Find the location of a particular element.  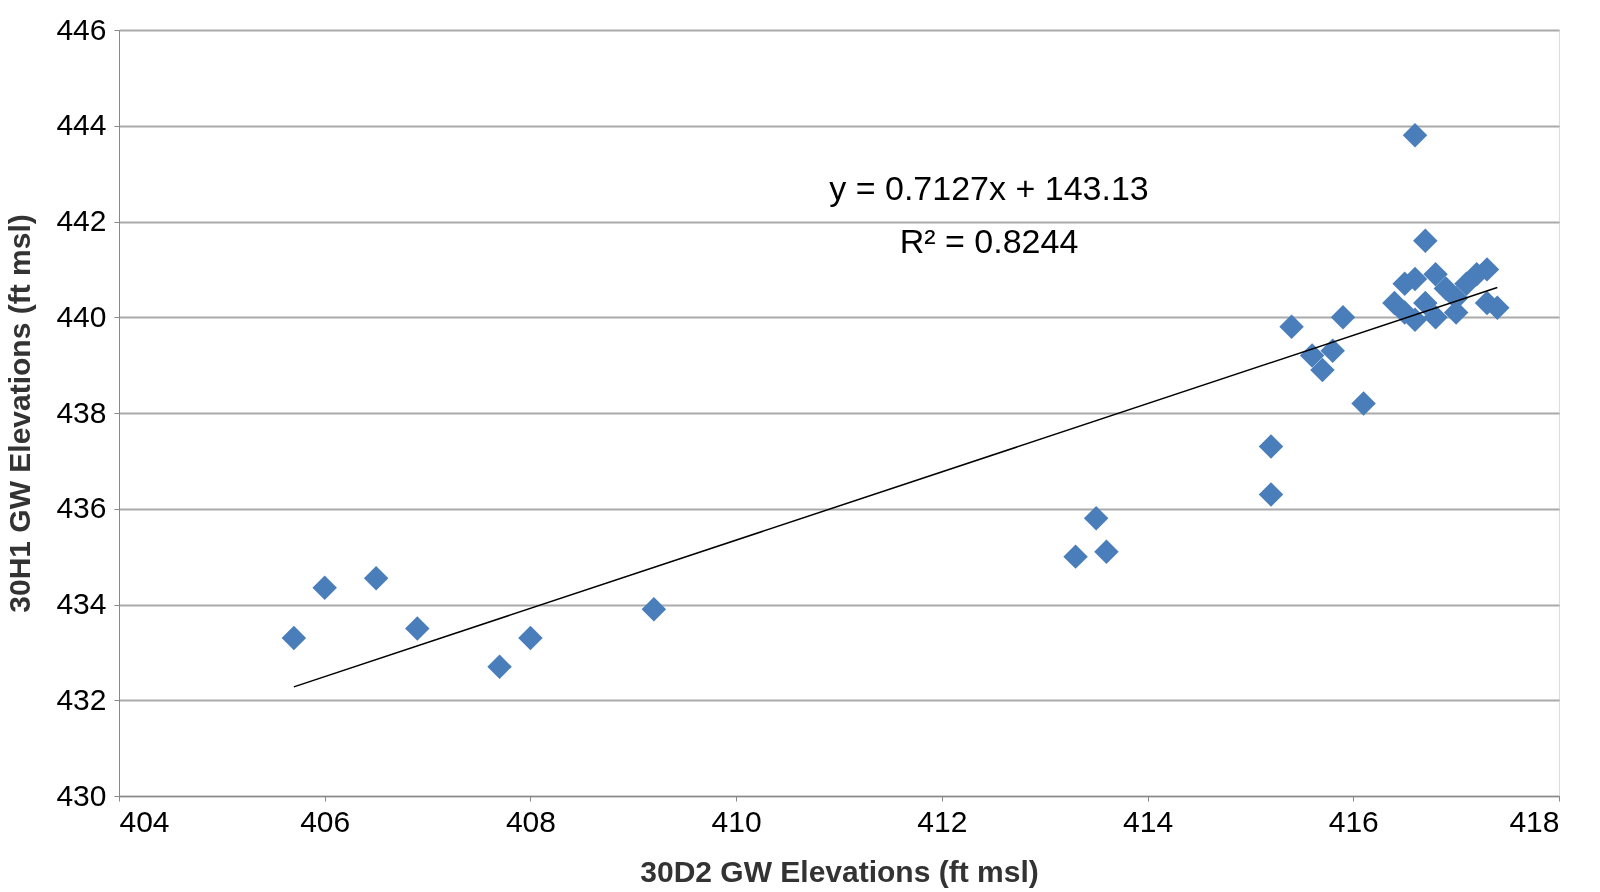

x-tick-label: 414 is located at coordinates (1148, 821).